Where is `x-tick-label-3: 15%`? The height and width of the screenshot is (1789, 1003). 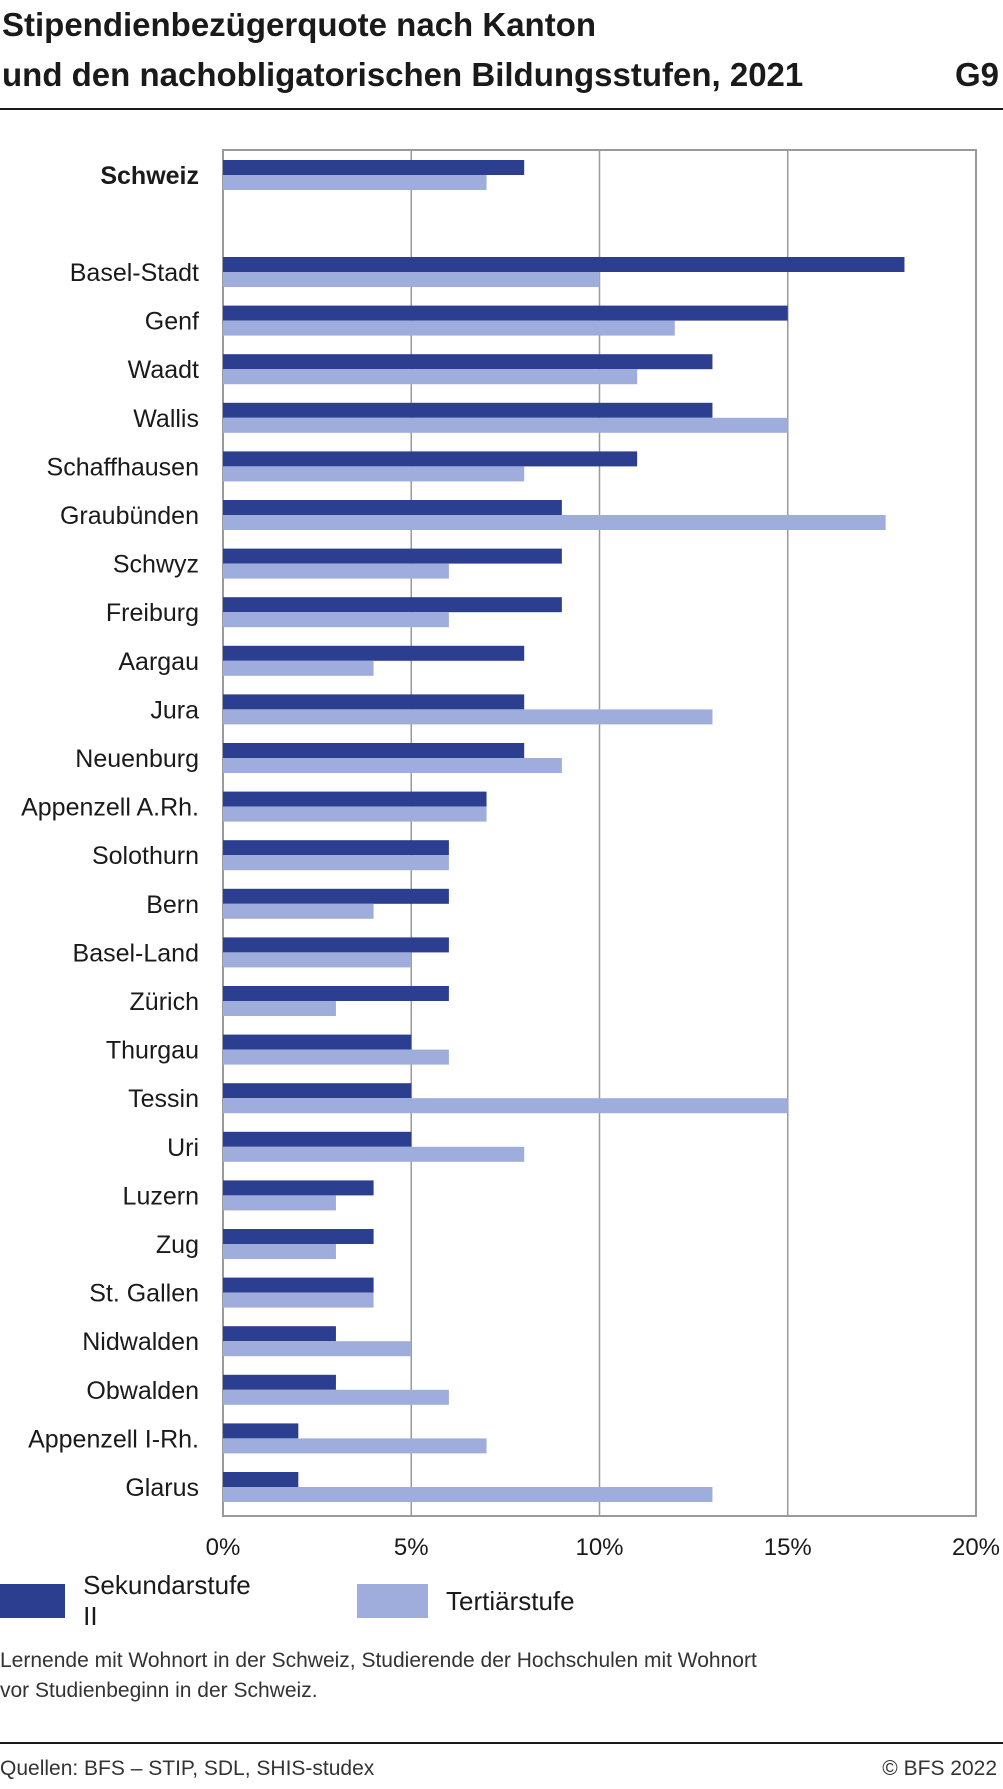
x-tick-label-3: 15% is located at coordinates (788, 1547).